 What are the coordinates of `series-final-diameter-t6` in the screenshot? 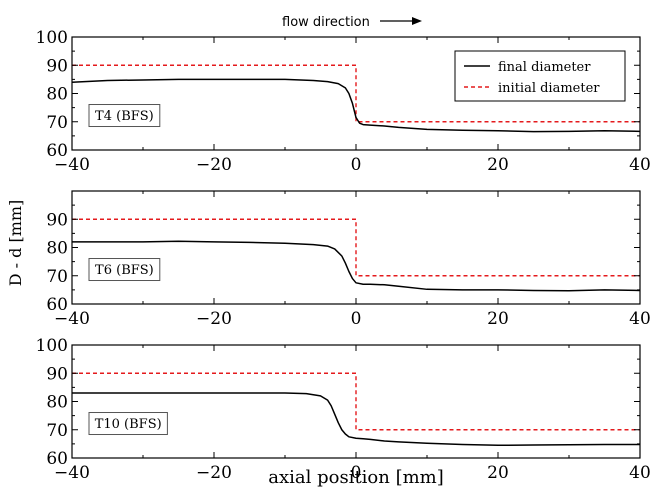 It's located at (356, 266).